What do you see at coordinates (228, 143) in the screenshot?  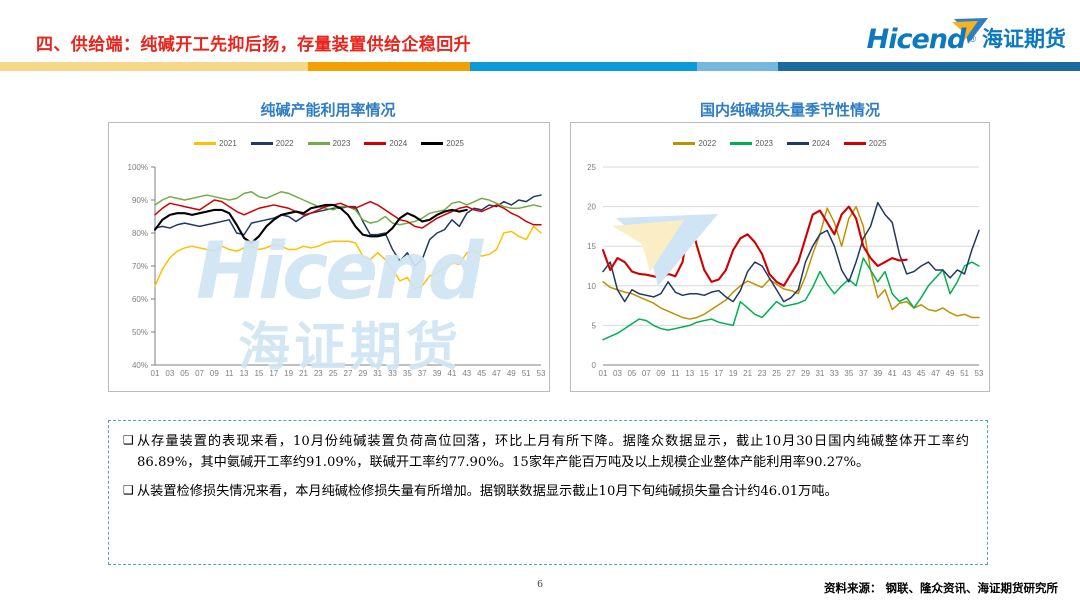 I see `legend-label: 2021` at bounding box center [228, 143].